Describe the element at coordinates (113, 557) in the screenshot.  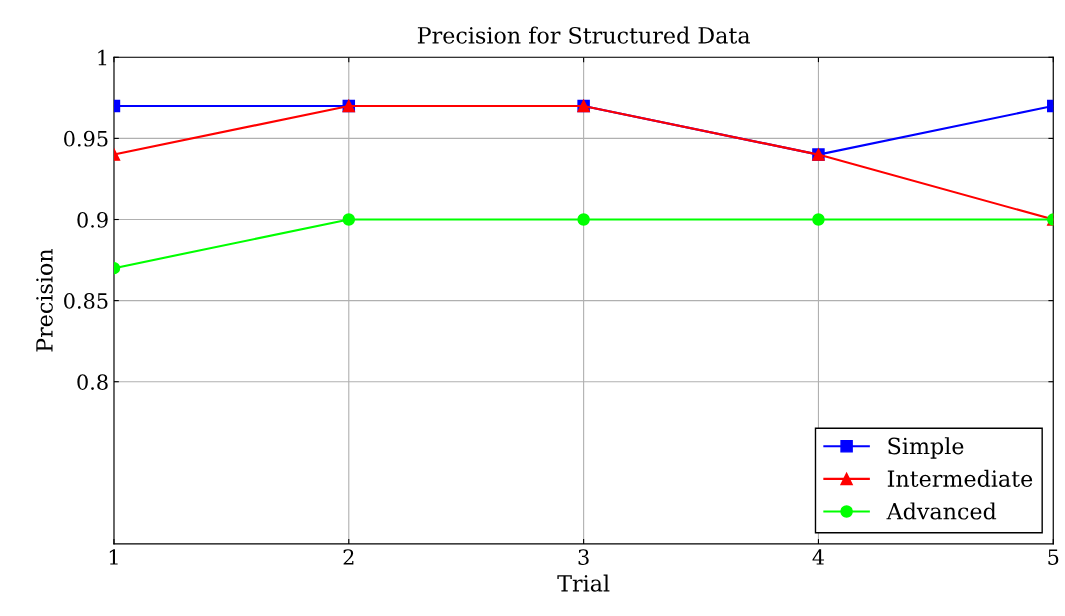
I see `x-tick-label: 1` at that location.